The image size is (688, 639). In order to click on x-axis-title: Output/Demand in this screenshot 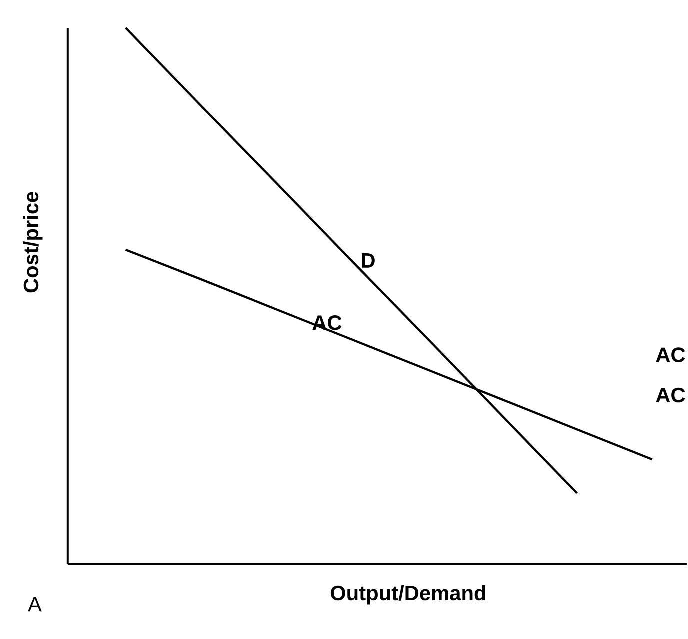, I will do `click(408, 595)`.